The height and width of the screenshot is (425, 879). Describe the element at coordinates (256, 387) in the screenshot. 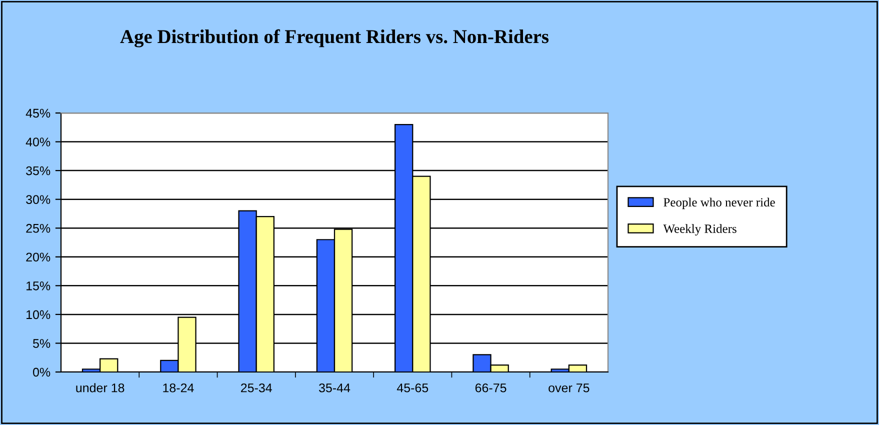

I see `x-tick-label: 25-34` at that location.